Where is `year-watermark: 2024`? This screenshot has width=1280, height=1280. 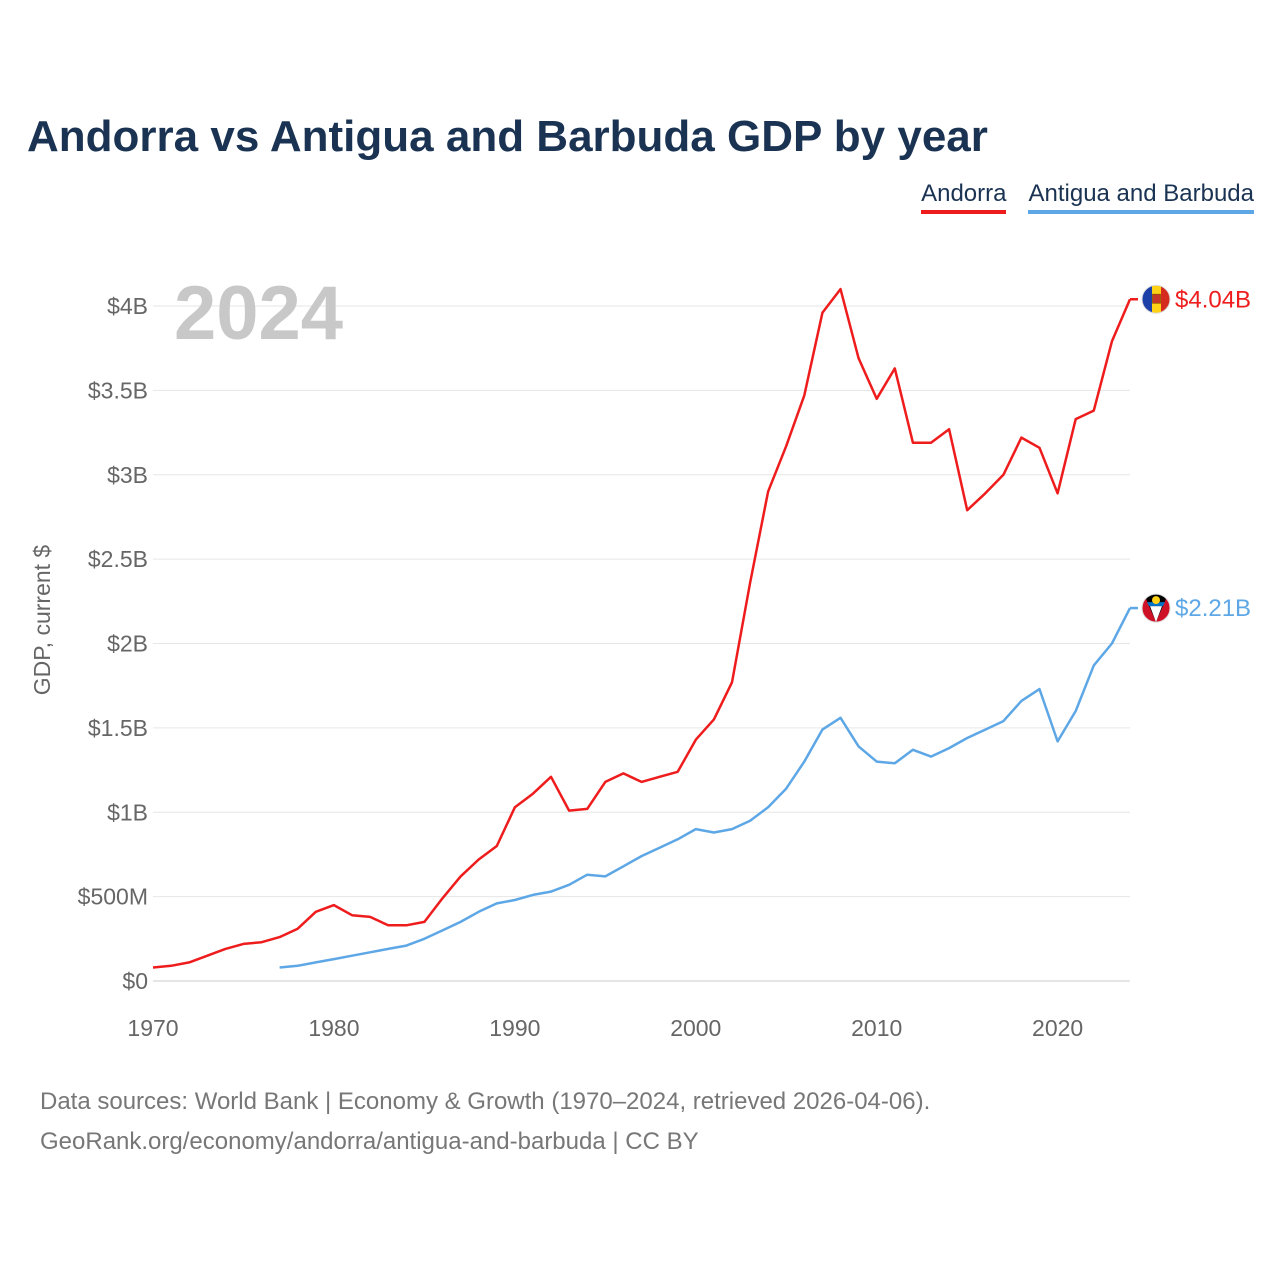
year-watermark: 2024 is located at coordinates (258, 313).